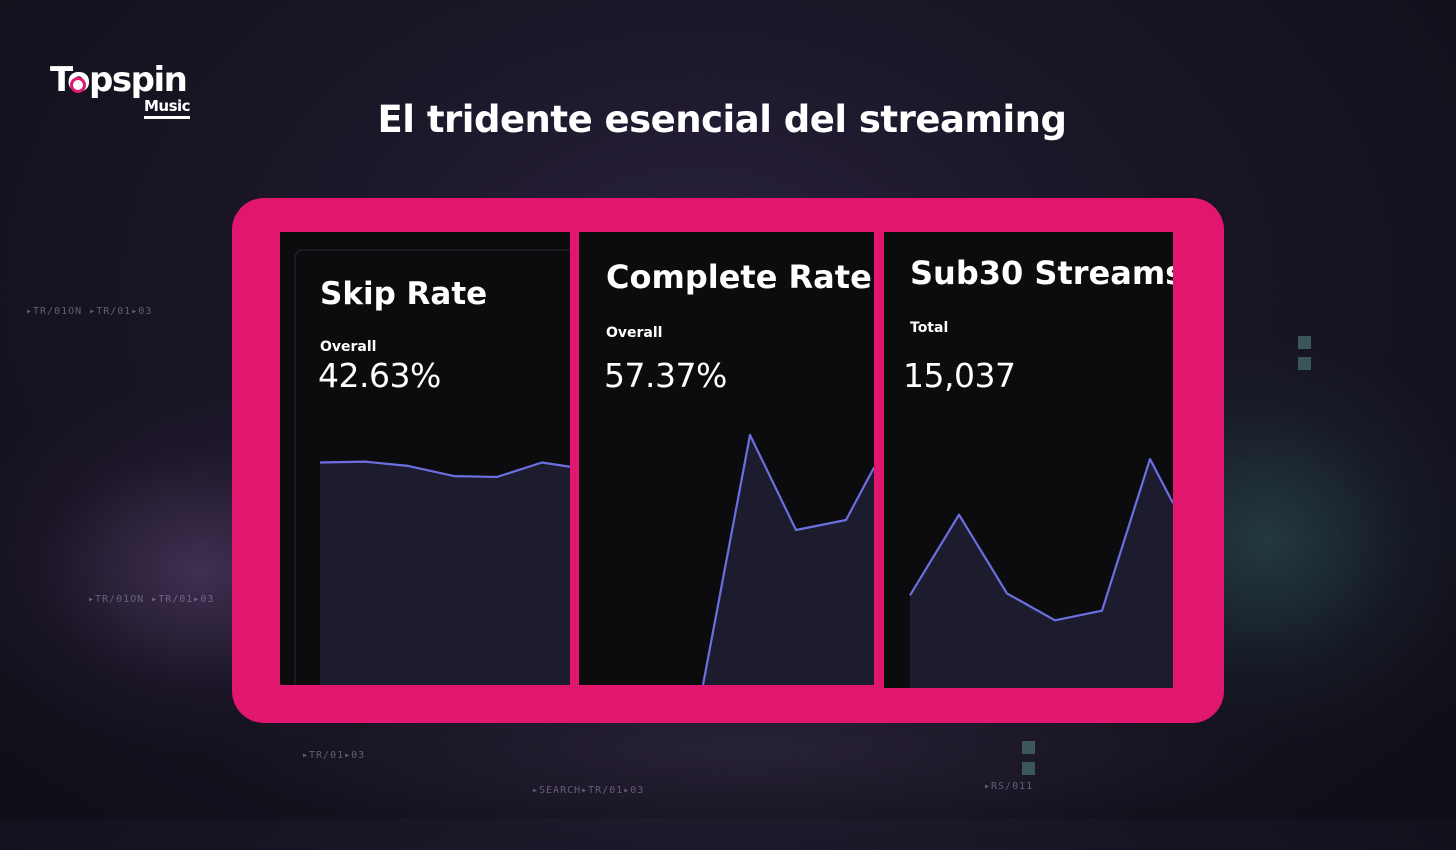 The height and width of the screenshot is (850, 1456). I want to click on sub30-streams-panel: Sub30 Streams Total 15,037, so click(1028, 460).